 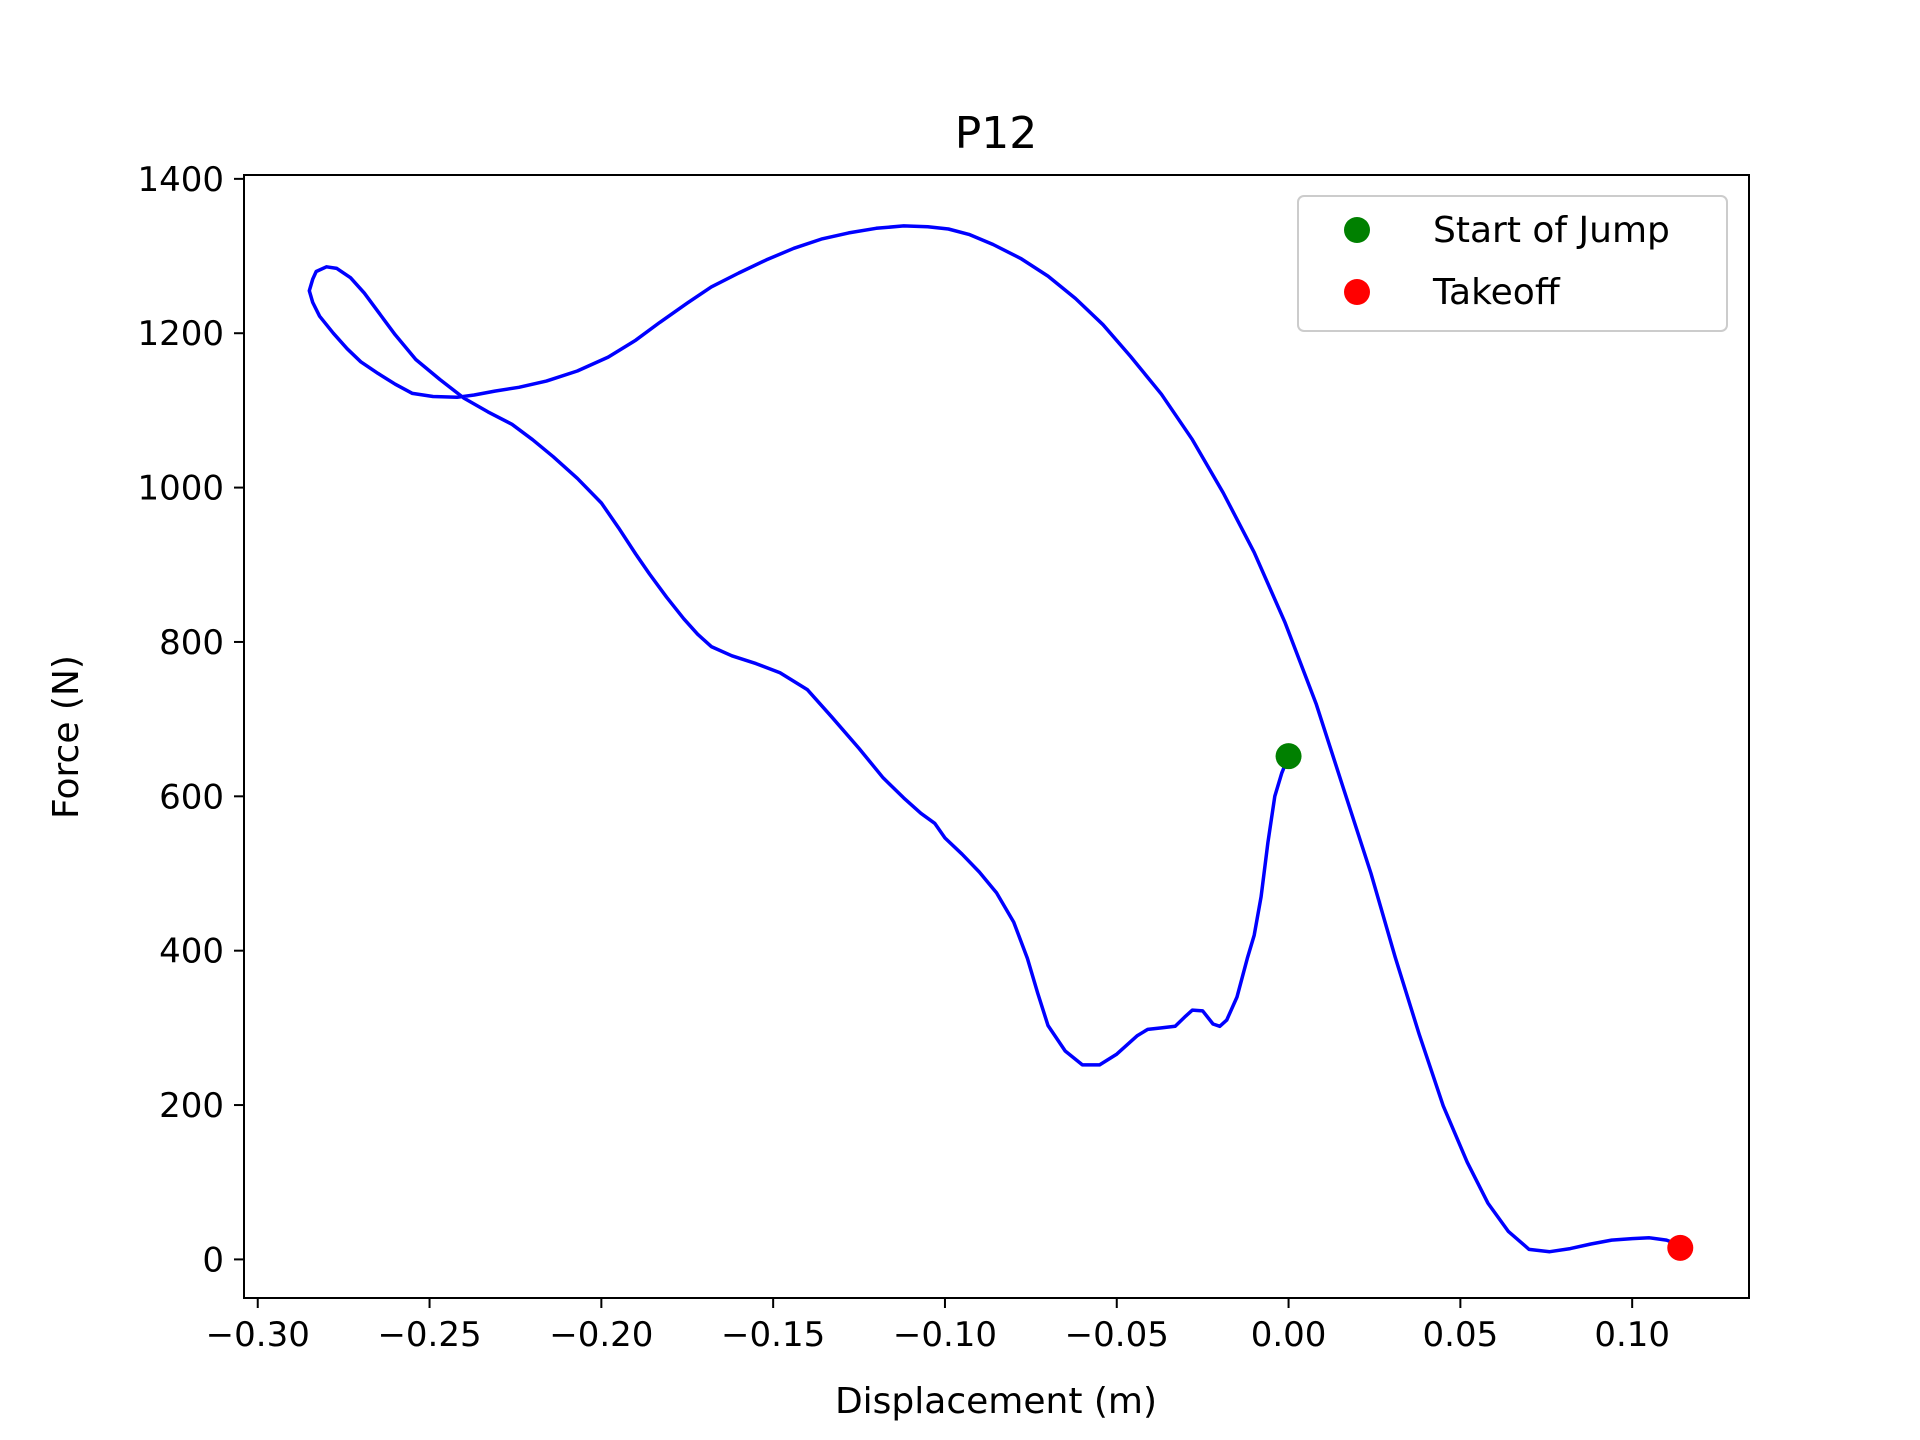 I want to click on x-tick-label: −0.30, so click(x=258, y=1335).